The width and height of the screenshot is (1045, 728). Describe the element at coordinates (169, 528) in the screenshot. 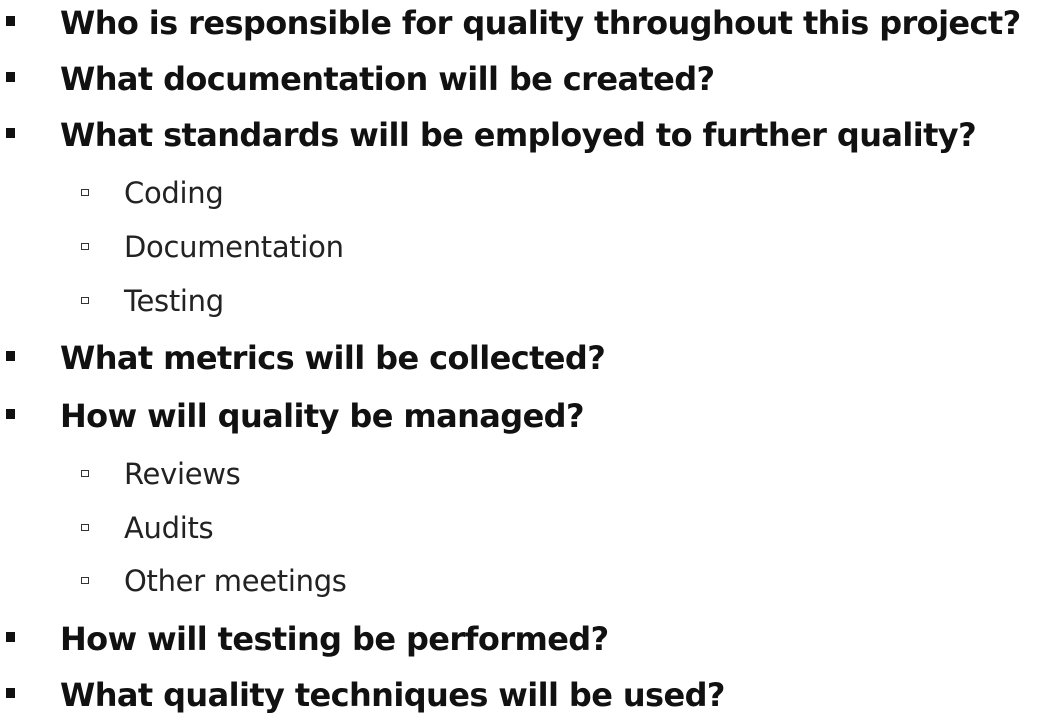

I see `sub-bullet-text: Audits` at that location.